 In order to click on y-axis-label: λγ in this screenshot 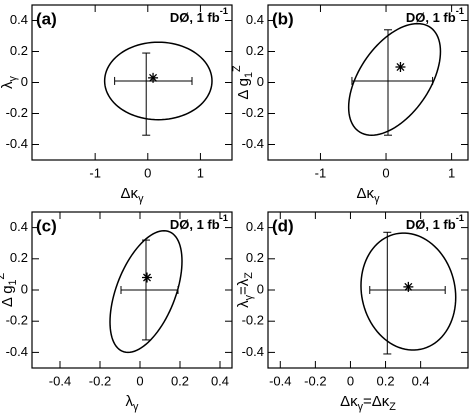, I will do `click(9, 82)`.